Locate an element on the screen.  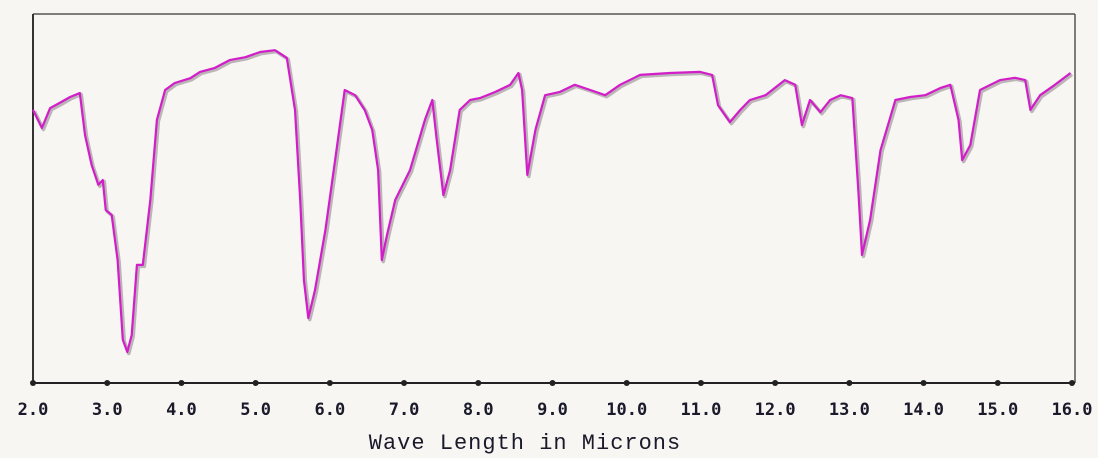
x-tick-label: 12.0 is located at coordinates (775, 410).